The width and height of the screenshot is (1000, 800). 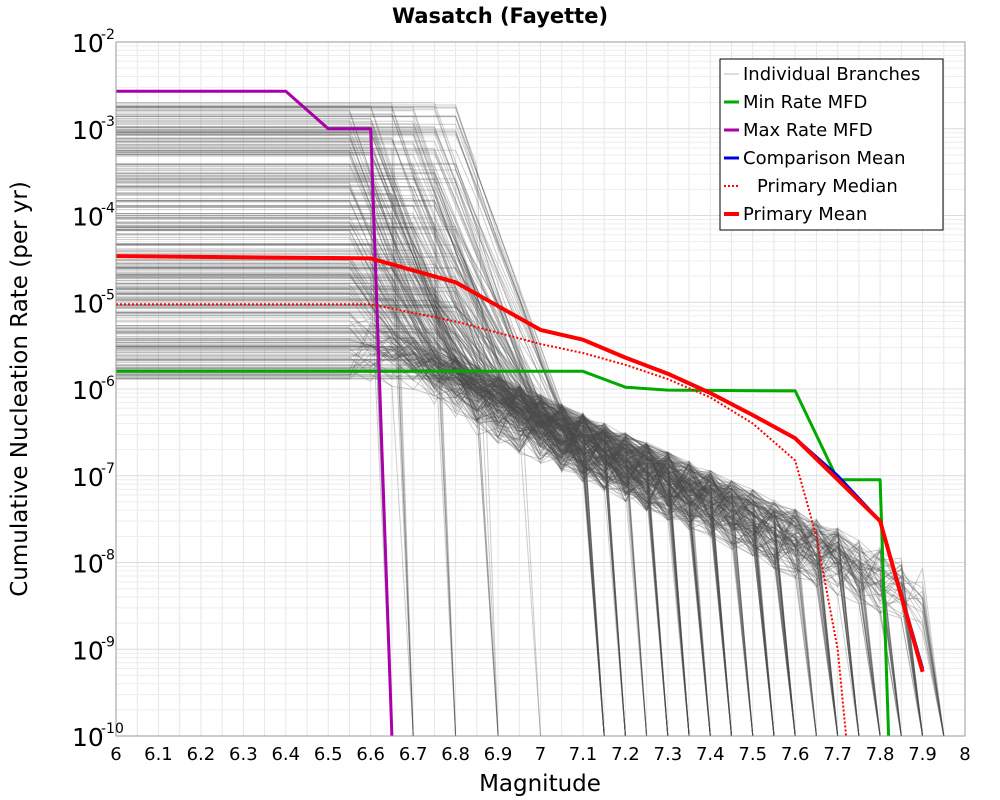 I want to click on y-tick-label: 10⁻⁷, so click(x=93, y=476).